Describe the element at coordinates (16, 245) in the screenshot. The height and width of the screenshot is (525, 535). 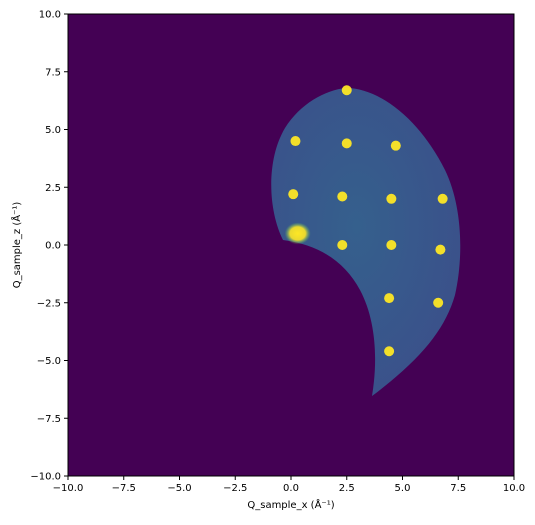
I see `y-axis-label: Q_sample_z (Å⁻¹)` at that location.